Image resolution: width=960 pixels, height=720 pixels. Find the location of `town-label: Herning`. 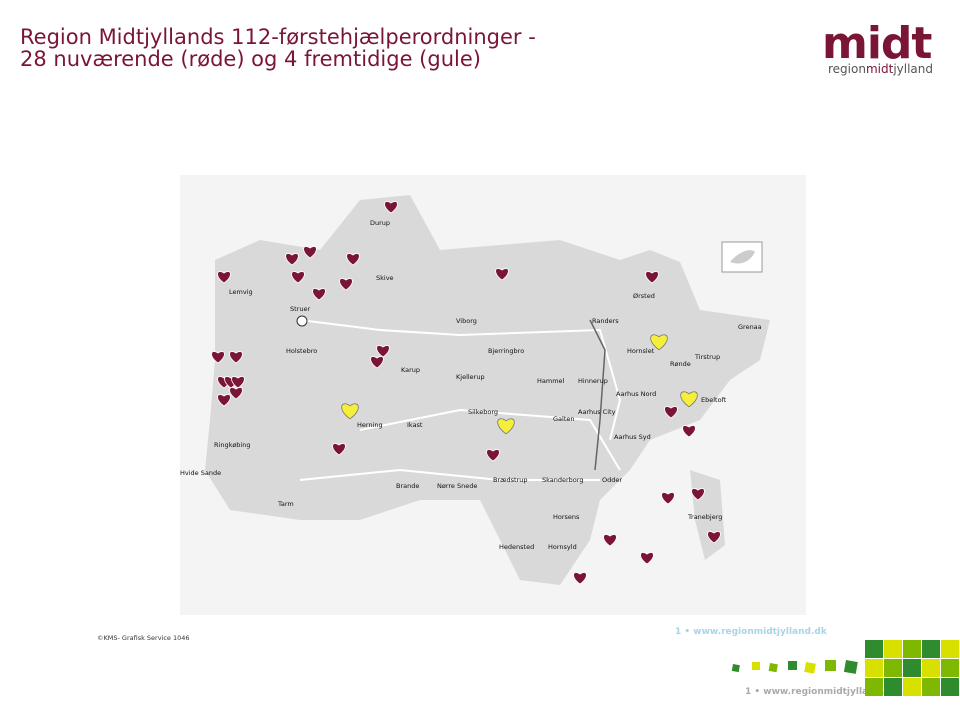

town-label: Herning is located at coordinates (370, 425).